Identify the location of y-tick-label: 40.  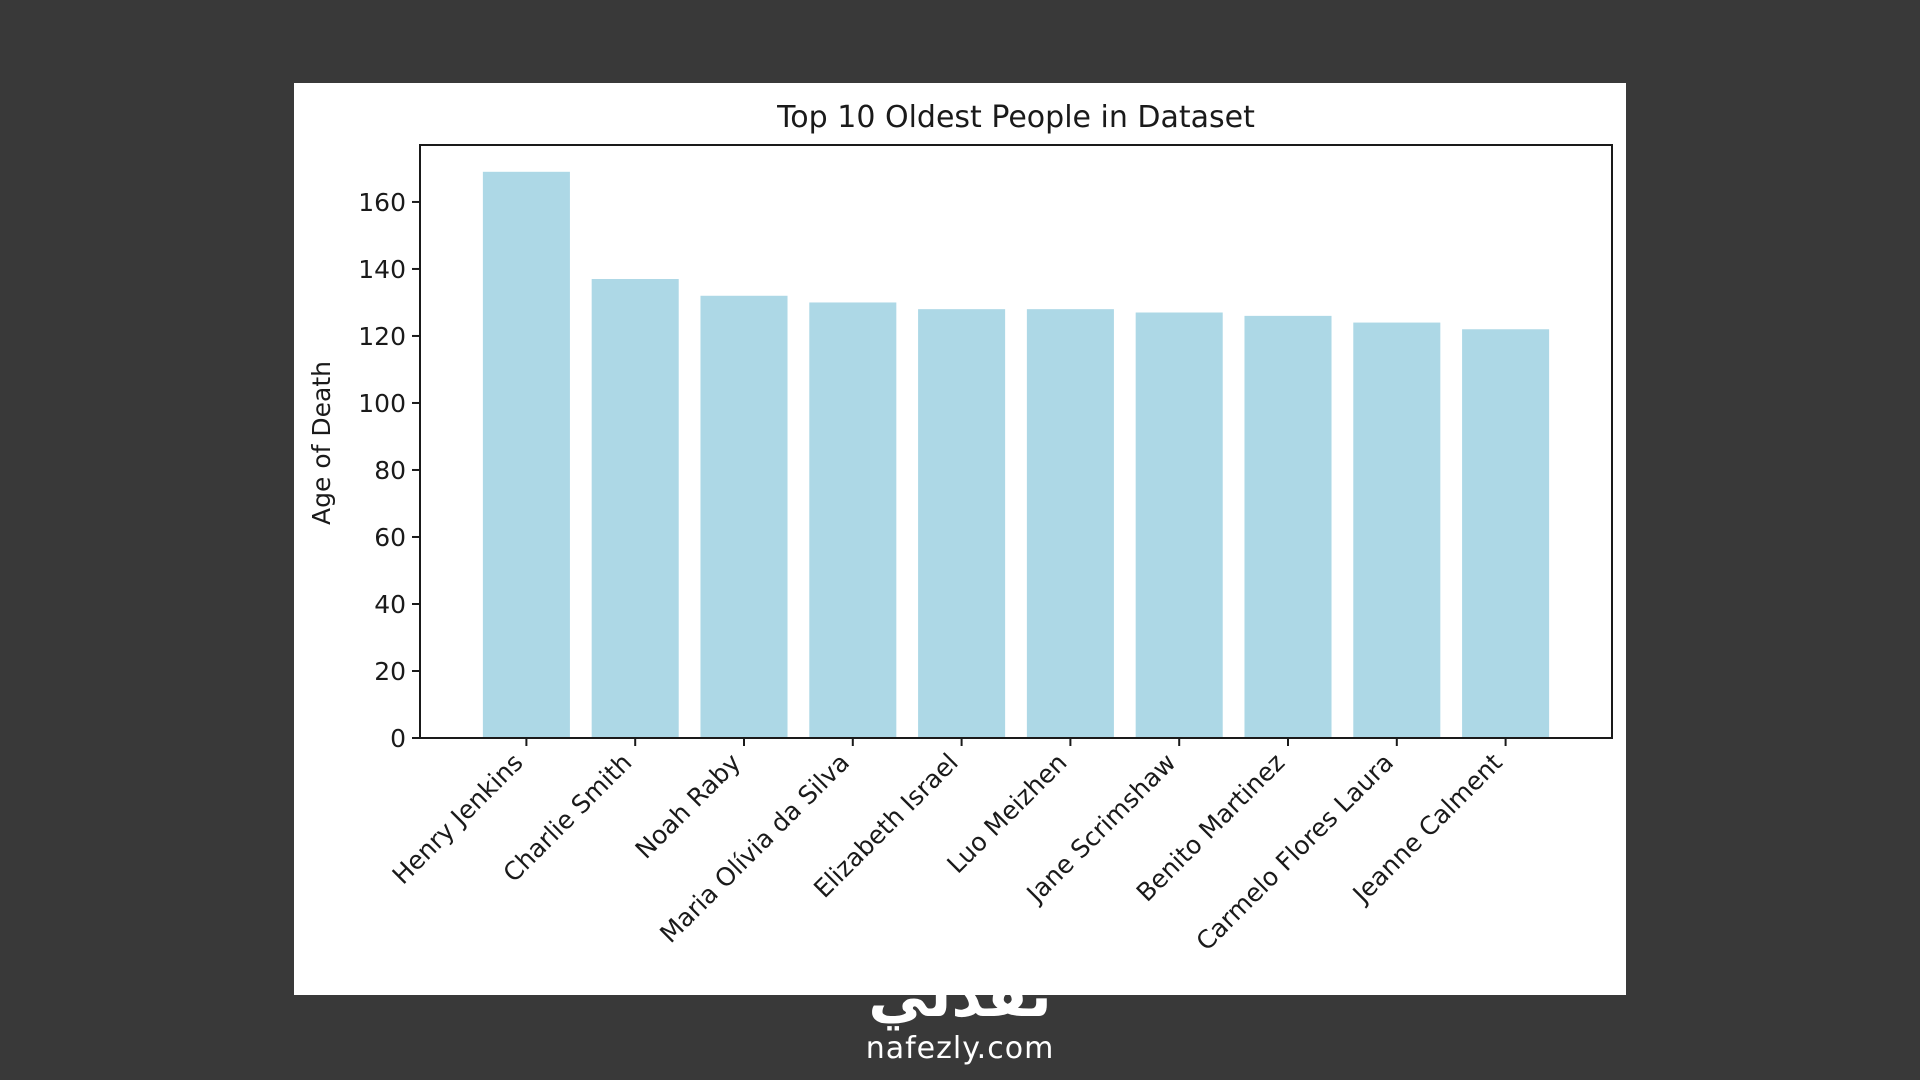
(390, 604).